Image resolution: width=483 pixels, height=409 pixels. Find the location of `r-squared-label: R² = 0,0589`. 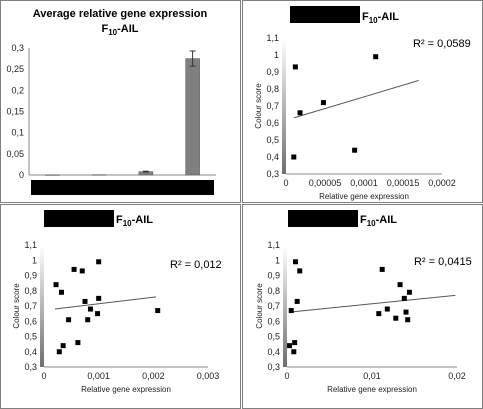

r-squared-label: R² = 0,0589 is located at coordinates (442, 44).